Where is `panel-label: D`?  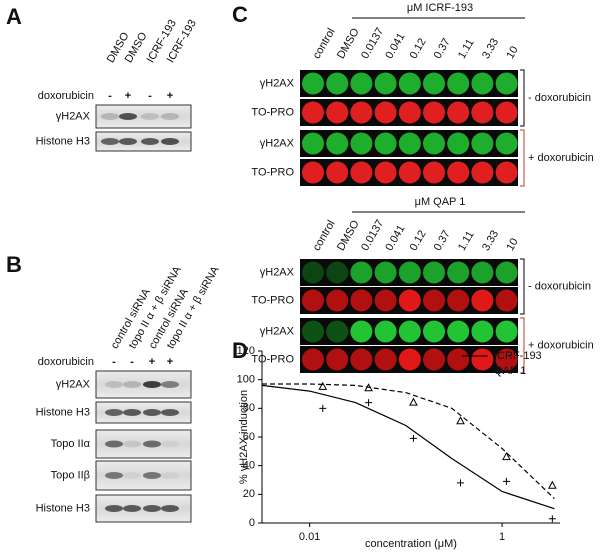 panel-label: D is located at coordinates (240, 350).